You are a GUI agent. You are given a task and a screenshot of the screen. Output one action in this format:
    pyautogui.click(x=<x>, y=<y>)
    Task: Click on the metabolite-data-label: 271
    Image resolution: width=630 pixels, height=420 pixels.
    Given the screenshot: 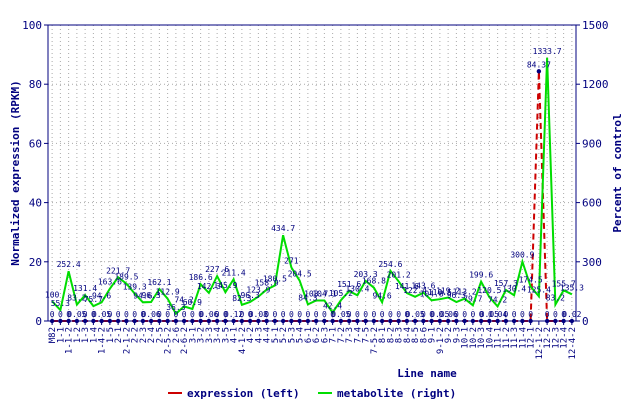 What is the action you would take?
    pyautogui.click(x=291, y=261)
    